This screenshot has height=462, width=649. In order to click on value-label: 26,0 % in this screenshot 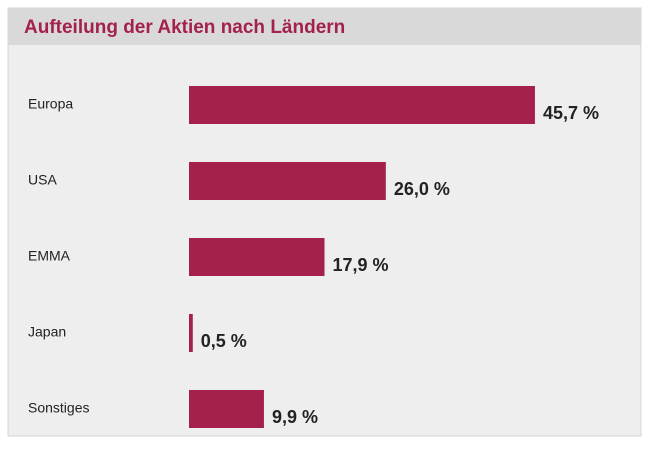, I will do `click(422, 189)`.